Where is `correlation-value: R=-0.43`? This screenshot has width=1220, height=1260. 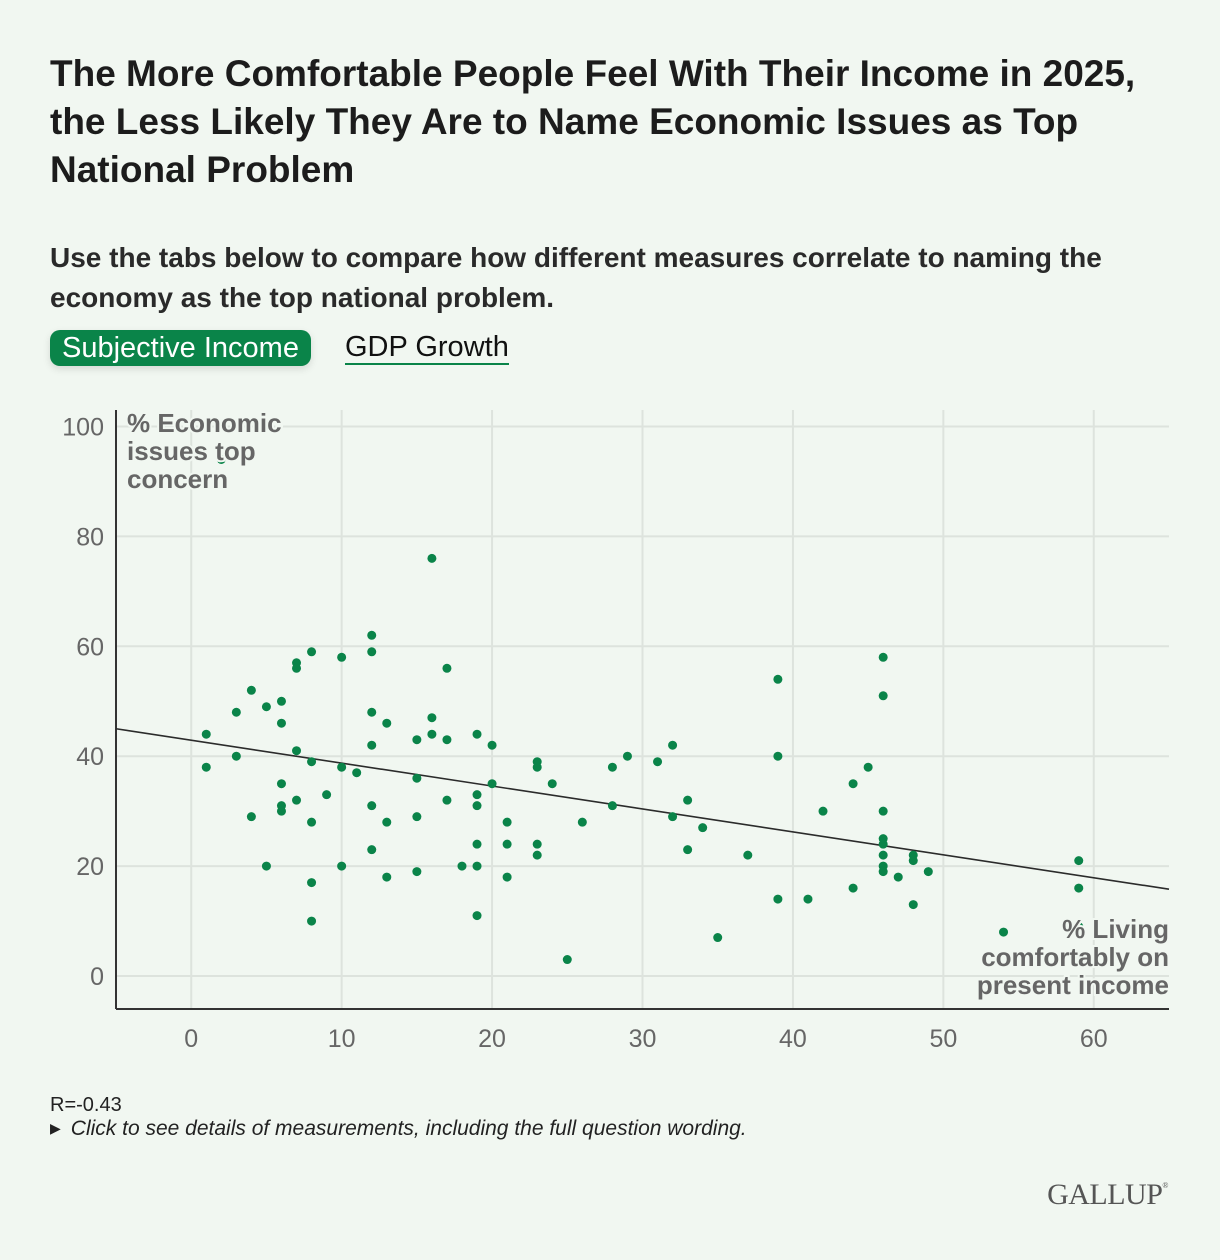
correlation-value: R=-0.43 is located at coordinates (86, 1105).